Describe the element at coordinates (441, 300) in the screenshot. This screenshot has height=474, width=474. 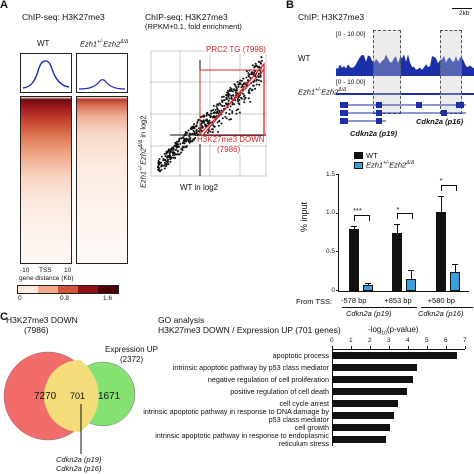
I see `bar-category-label: +580 bp` at that location.